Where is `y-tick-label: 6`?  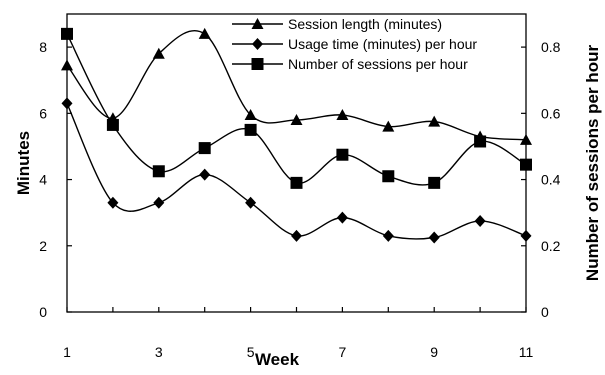
y-tick-label: 6 is located at coordinates (43, 113).